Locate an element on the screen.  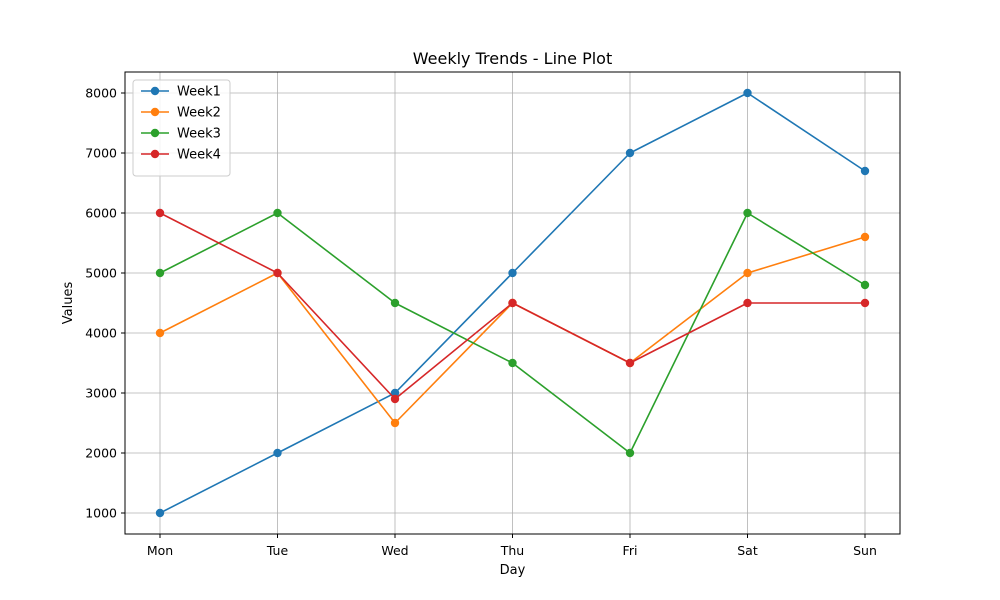
y-tick-label: 2000 is located at coordinates (101, 453).